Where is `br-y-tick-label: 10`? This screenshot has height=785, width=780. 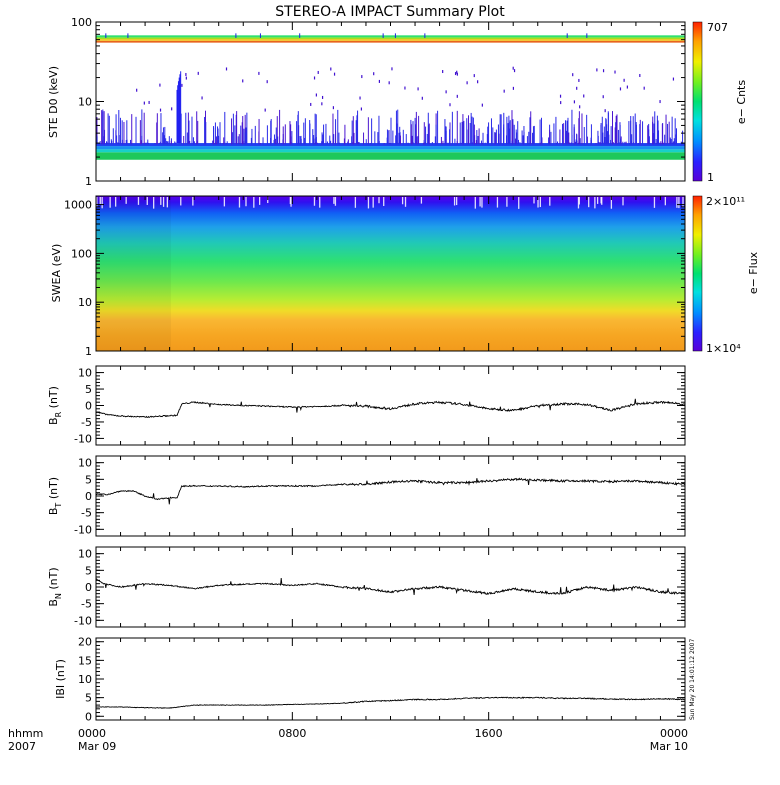
br-y-tick-label: 10 is located at coordinates (85, 373).